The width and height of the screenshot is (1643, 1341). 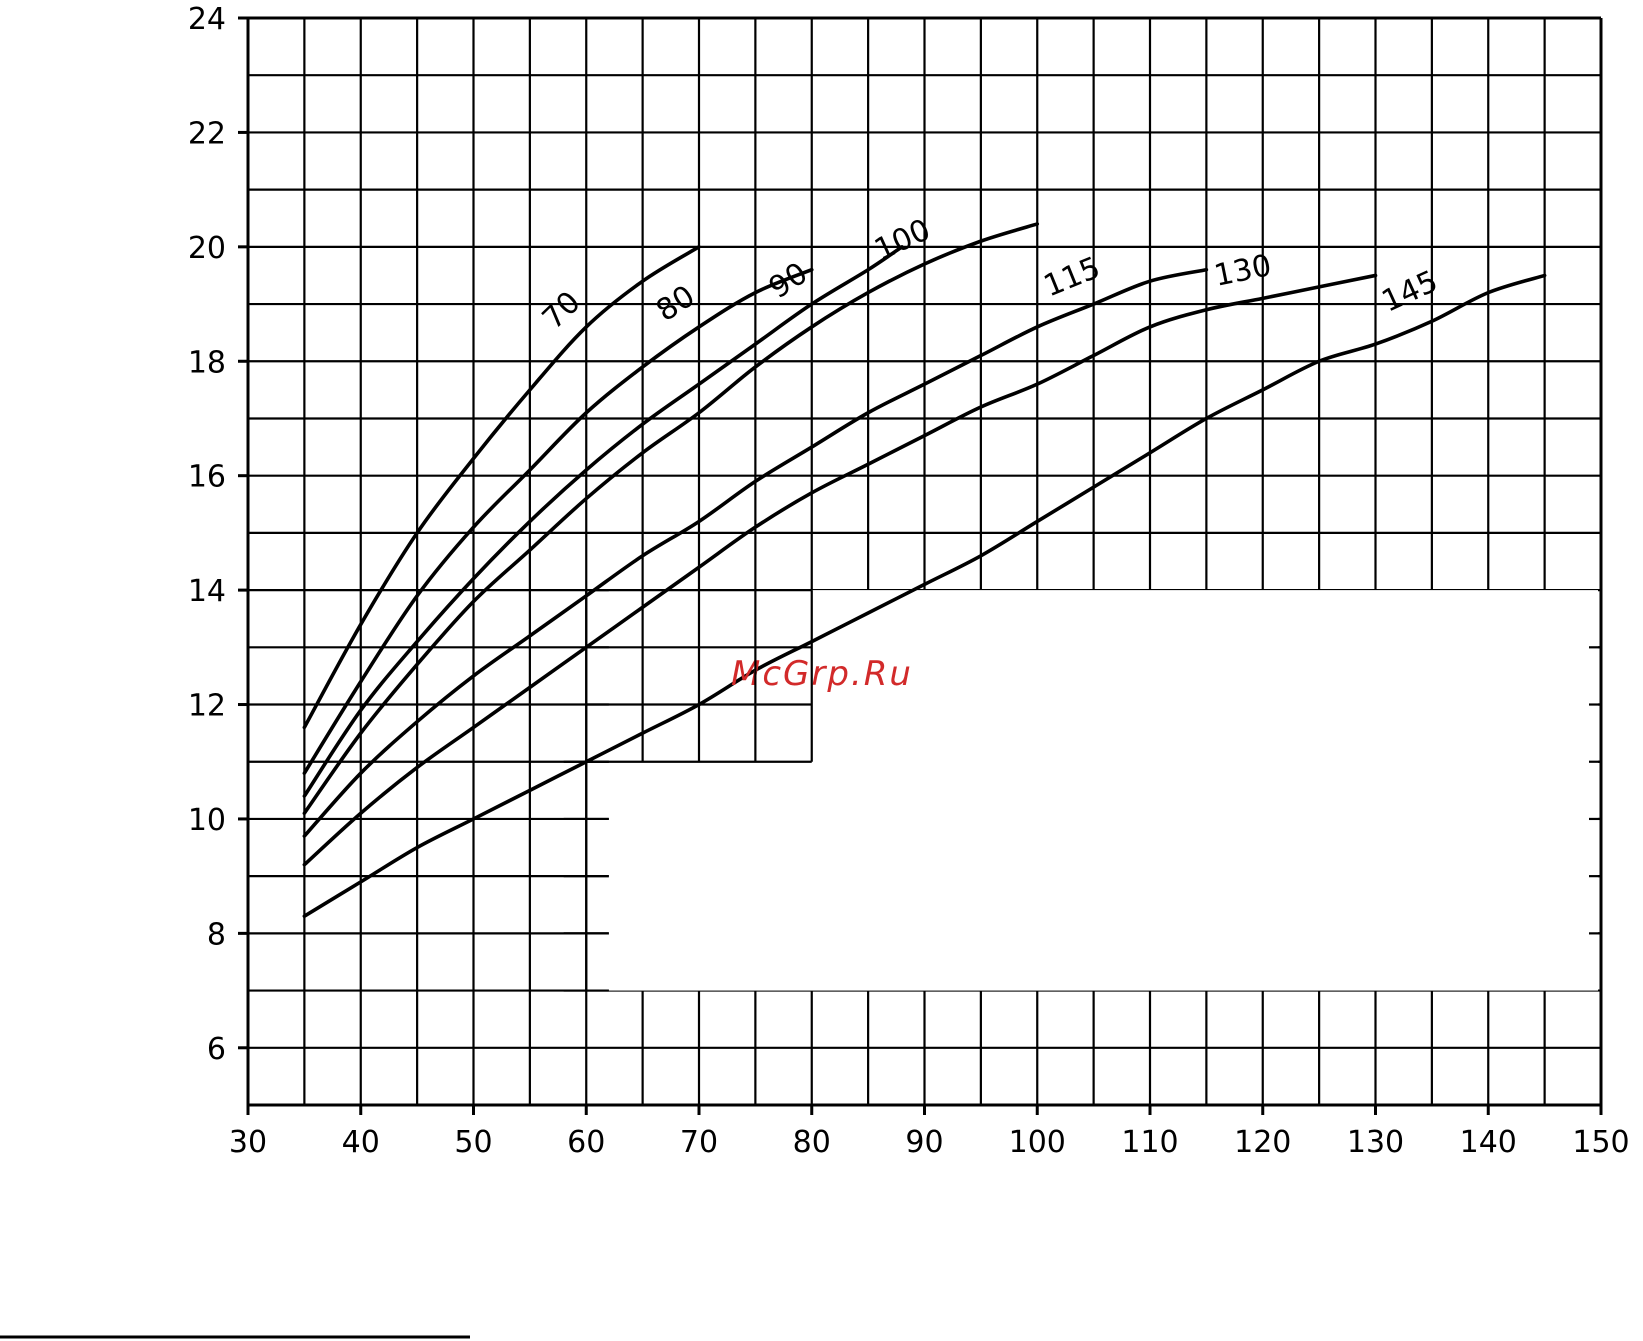 I want to click on x-tick-label: 120, so click(x=1262, y=1142).